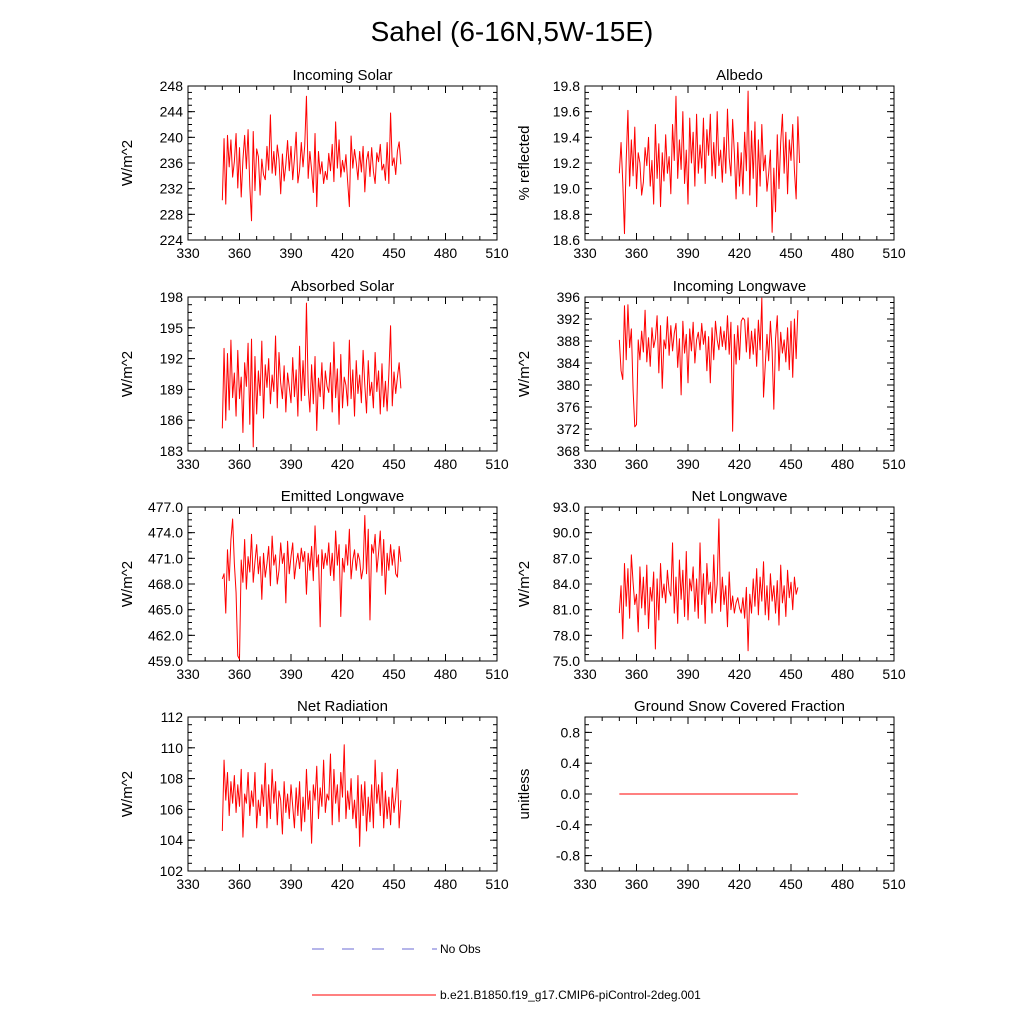 This screenshot has width=1024, height=1024. I want to click on panel-title: Albedo, so click(739, 75).